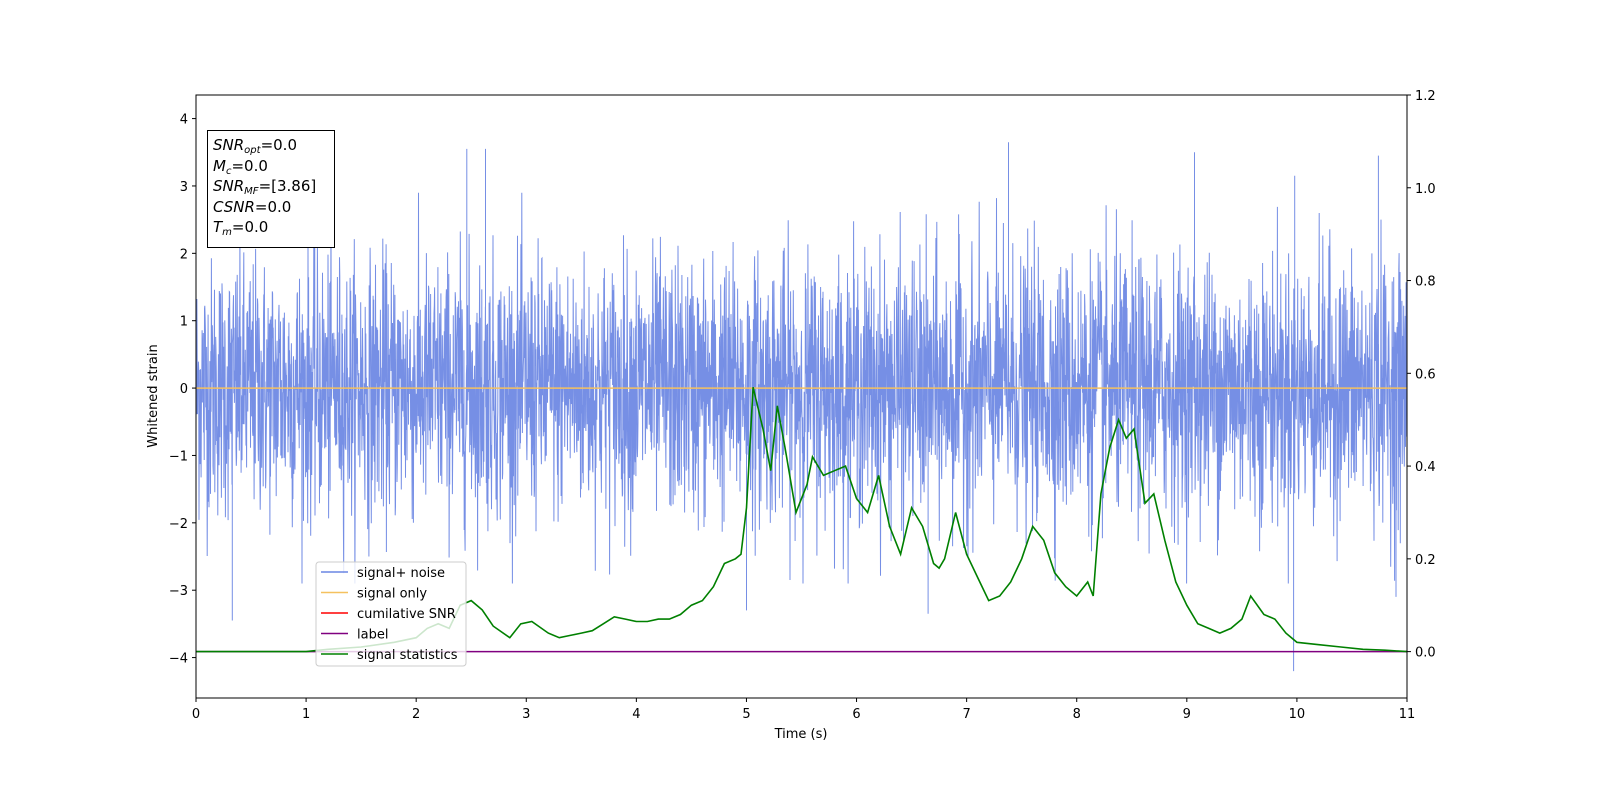  Describe the element at coordinates (184, 322) in the screenshot. I see `left-y-tick-label: 1` at that location.